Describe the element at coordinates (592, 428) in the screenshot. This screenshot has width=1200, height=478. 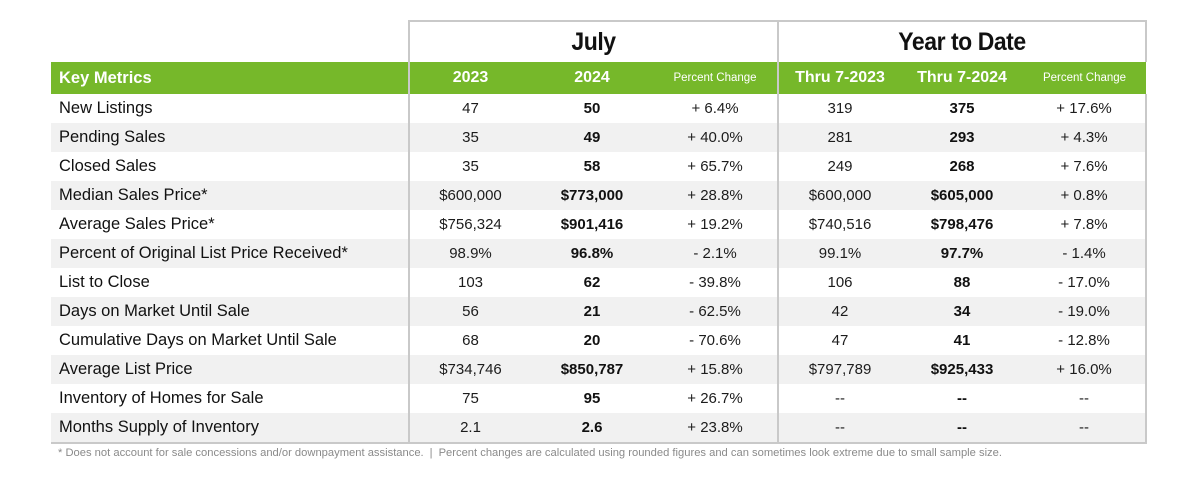
I see `cell-july-2024: 2.6` at that location.